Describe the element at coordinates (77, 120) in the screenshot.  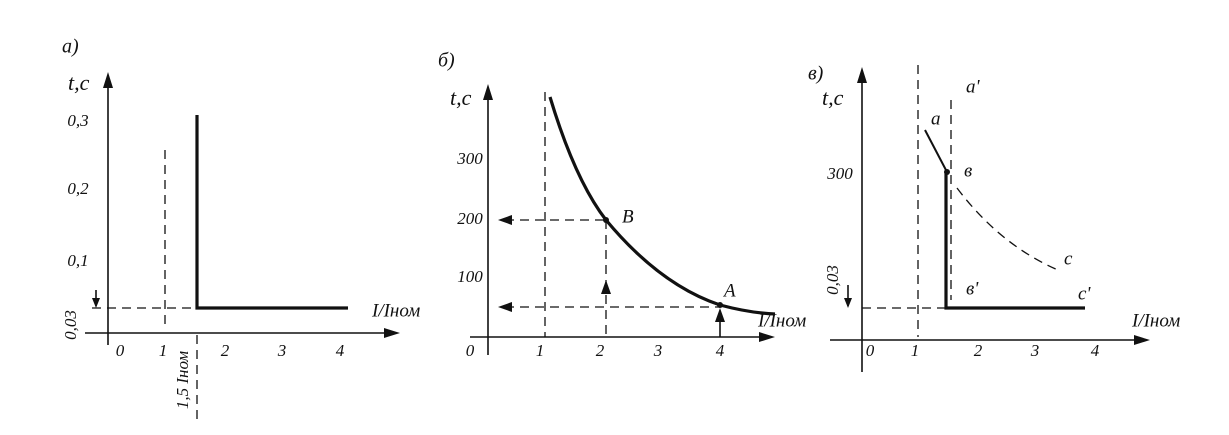
I see `y-tick-label: 0,3` at that location.